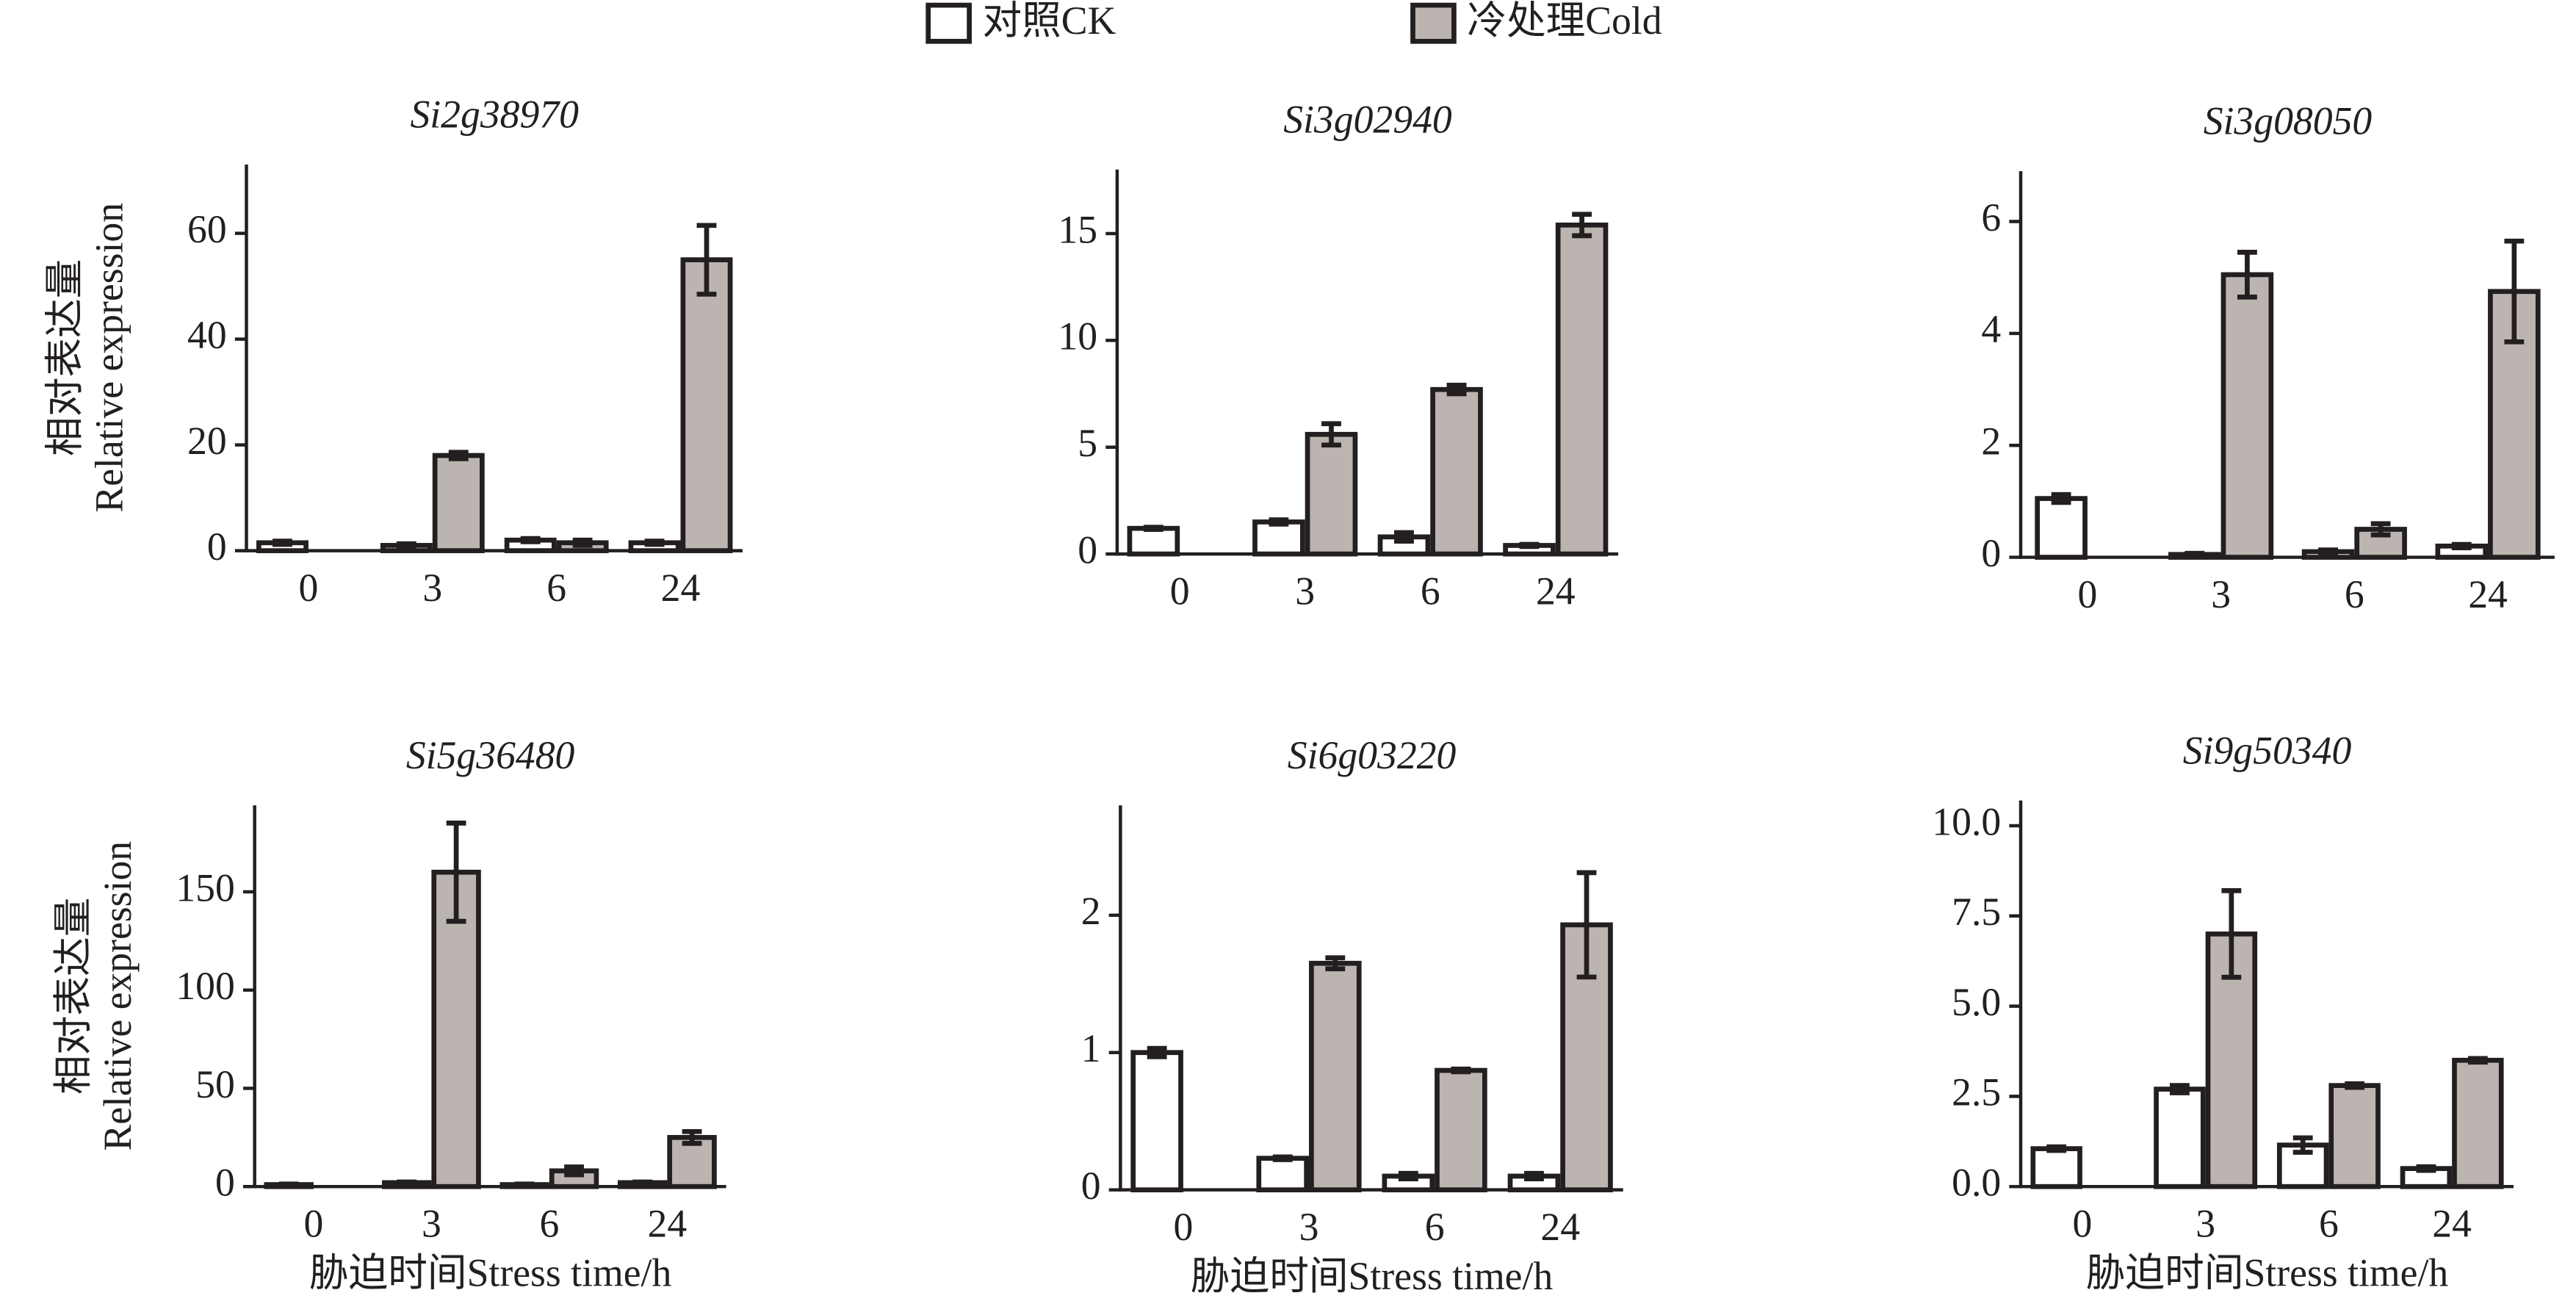  What do you see at coordinates (1087, 443) in the screenshot?
I see `y-tick-label: 5` at bounding box center [1087, 443].